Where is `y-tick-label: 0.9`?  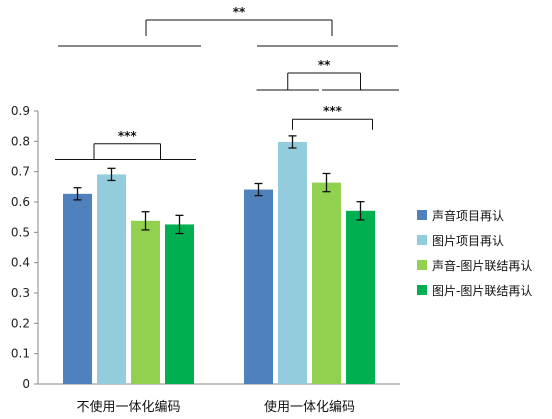 y-tick-label: 0.9 is located at coordinates (20, 111).